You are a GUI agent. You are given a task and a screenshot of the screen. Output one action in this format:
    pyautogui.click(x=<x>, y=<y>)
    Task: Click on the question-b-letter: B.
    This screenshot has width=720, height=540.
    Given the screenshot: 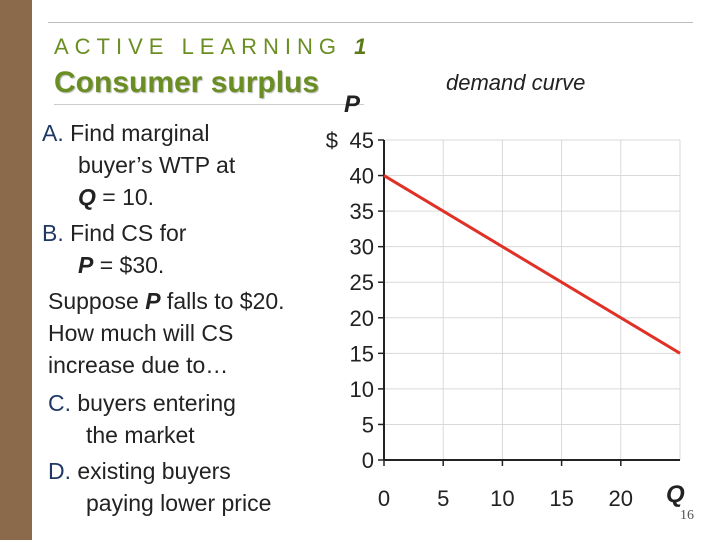 What is the action you would take?
    pyautogui.click(x=53, y=233)
    